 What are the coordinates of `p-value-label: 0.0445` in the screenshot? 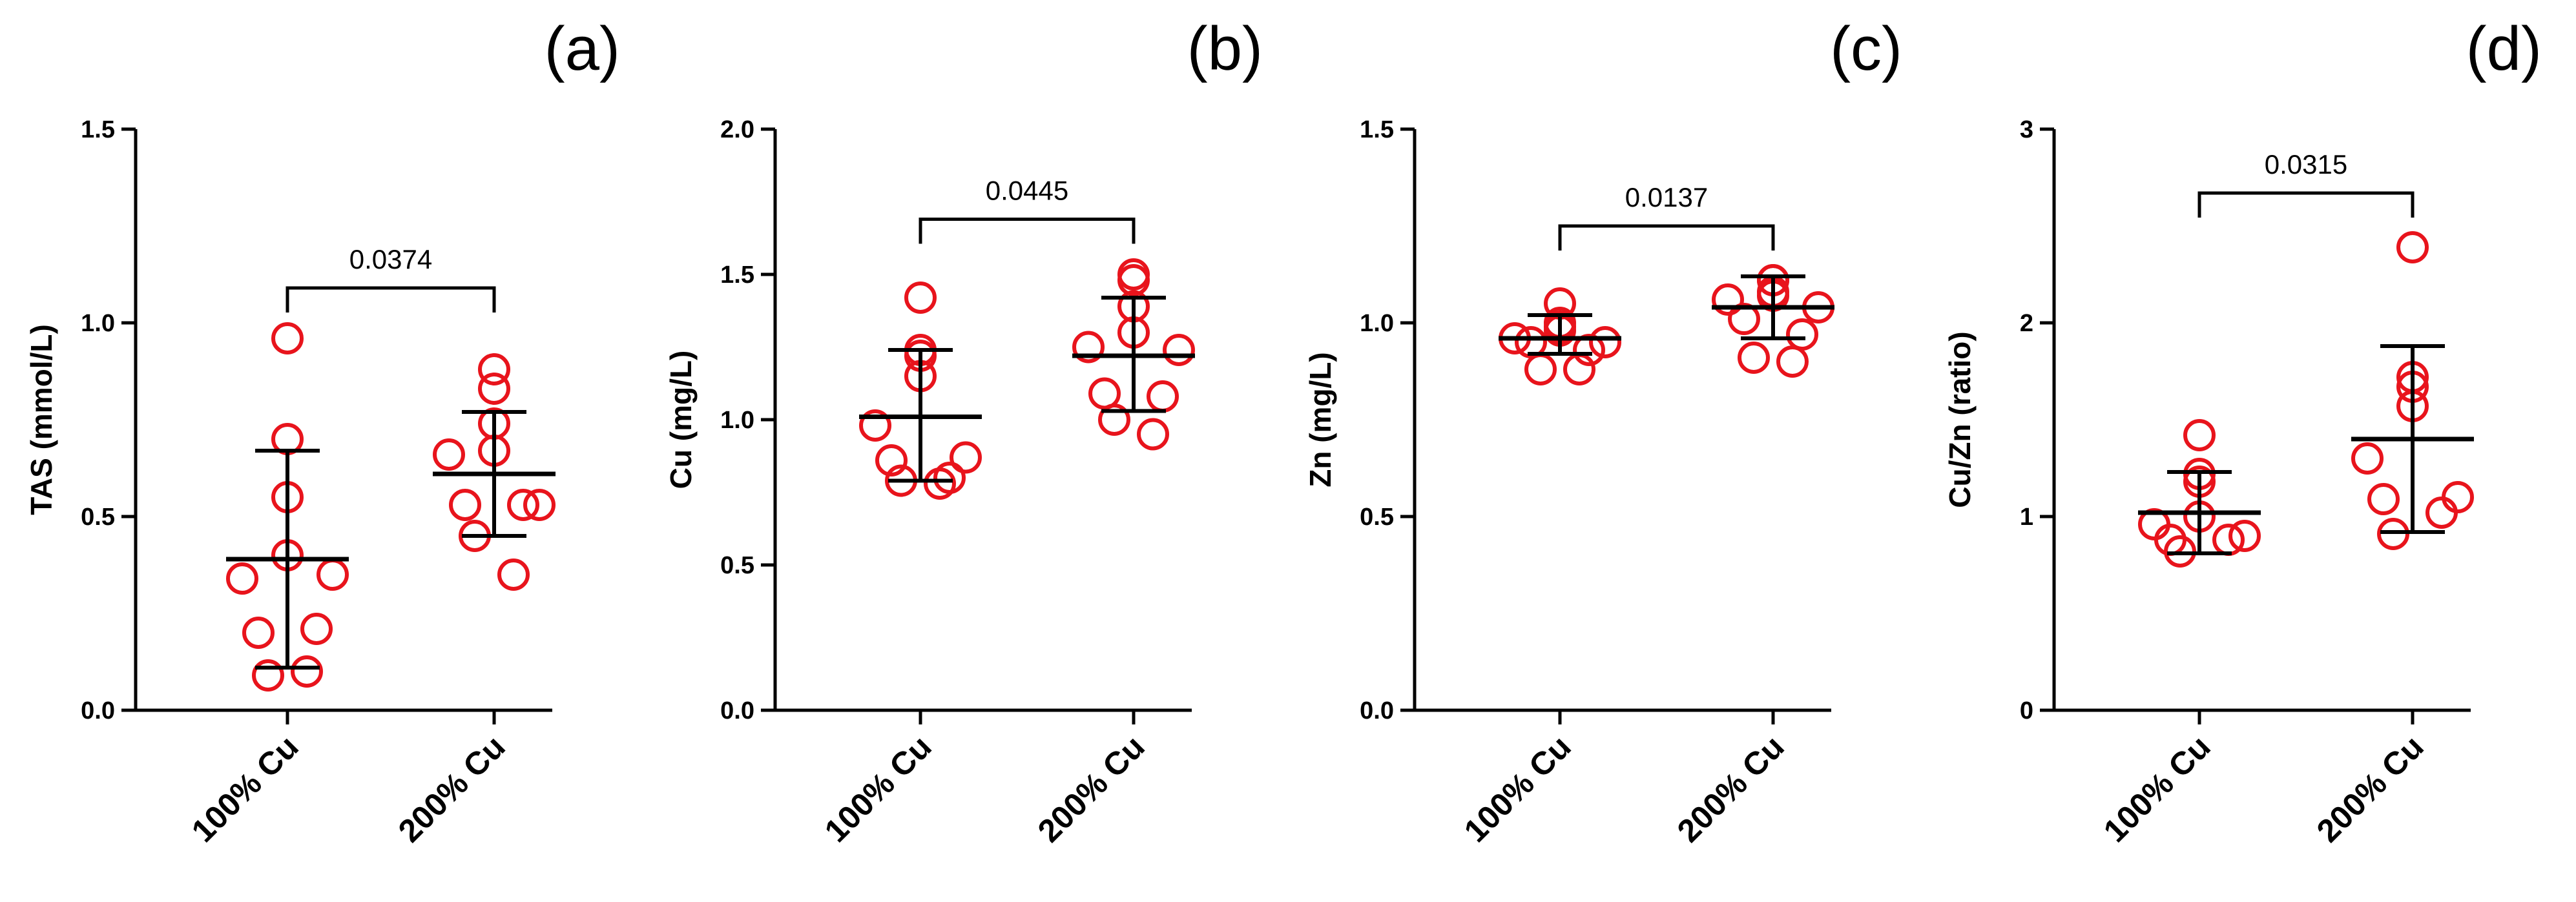 It's located at (1027, 191).